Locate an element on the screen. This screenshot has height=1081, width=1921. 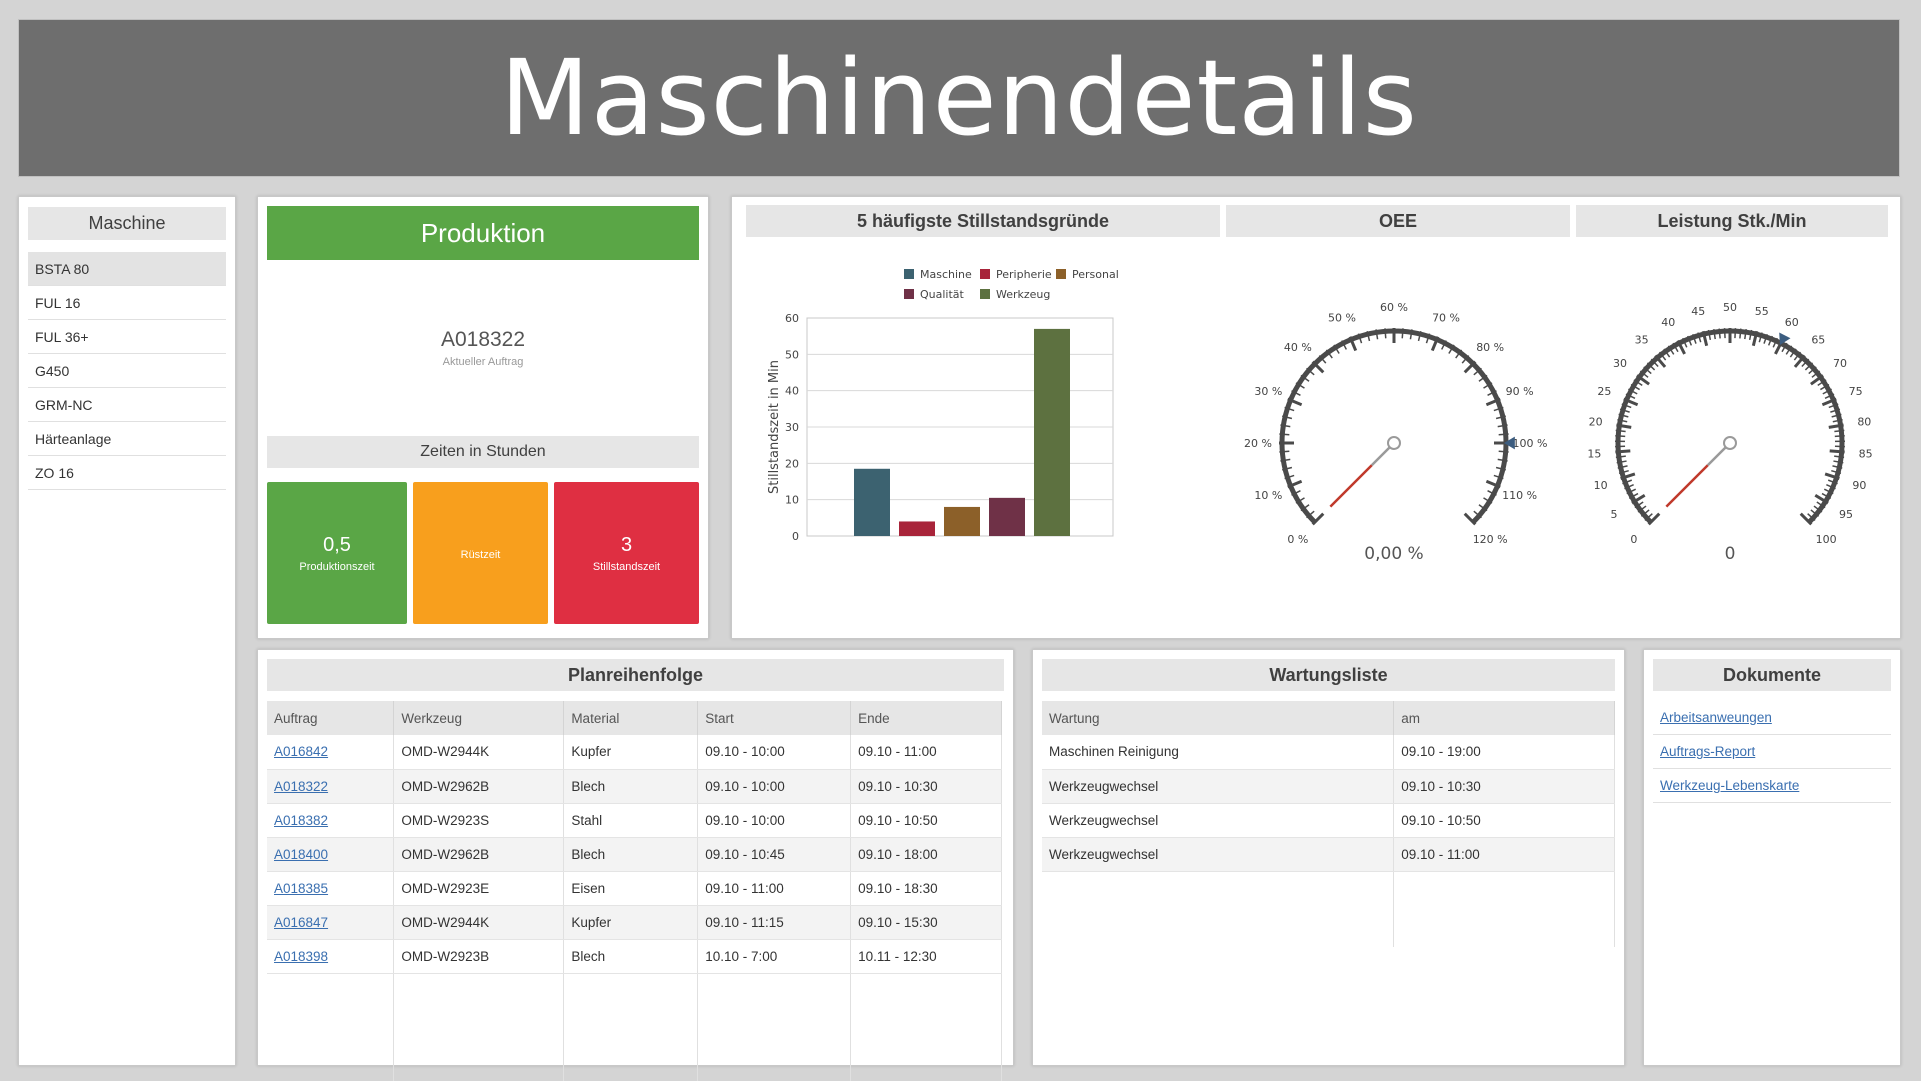
gauge-tick-label: 110 % is located at coordinates (1519, 495).